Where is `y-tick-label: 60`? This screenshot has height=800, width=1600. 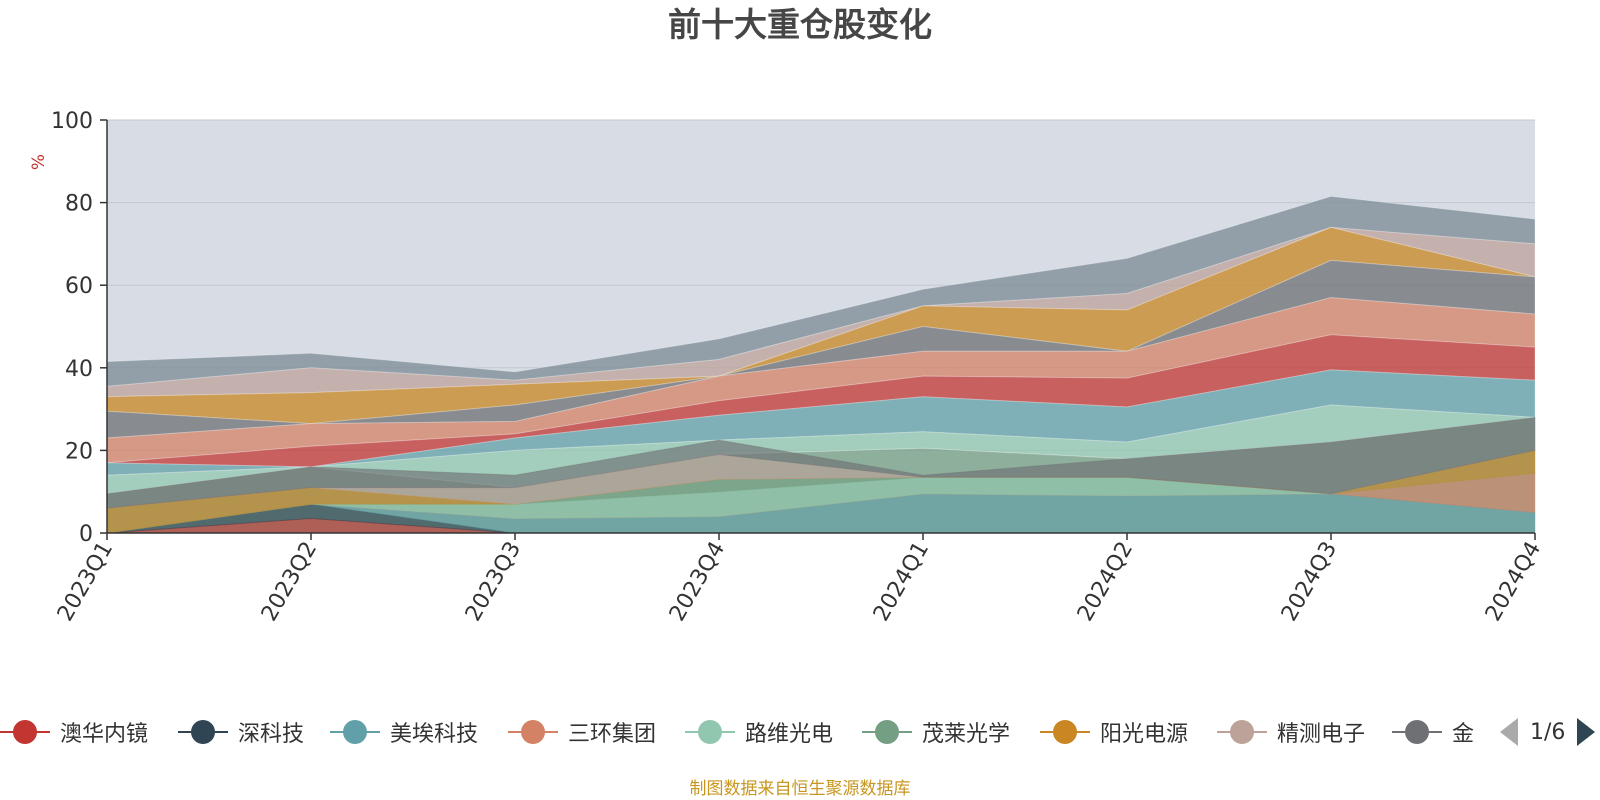
y-tick-label: 60 is located at coordinates (79, 286).